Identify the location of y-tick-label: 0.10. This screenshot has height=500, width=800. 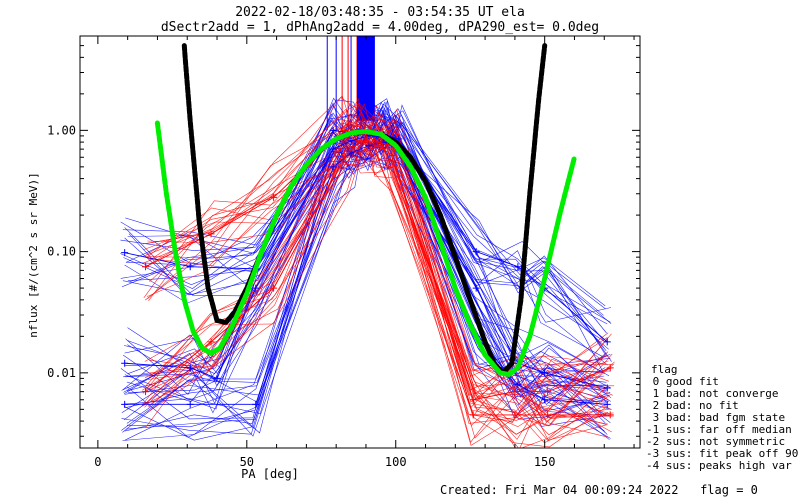
(61, 252).